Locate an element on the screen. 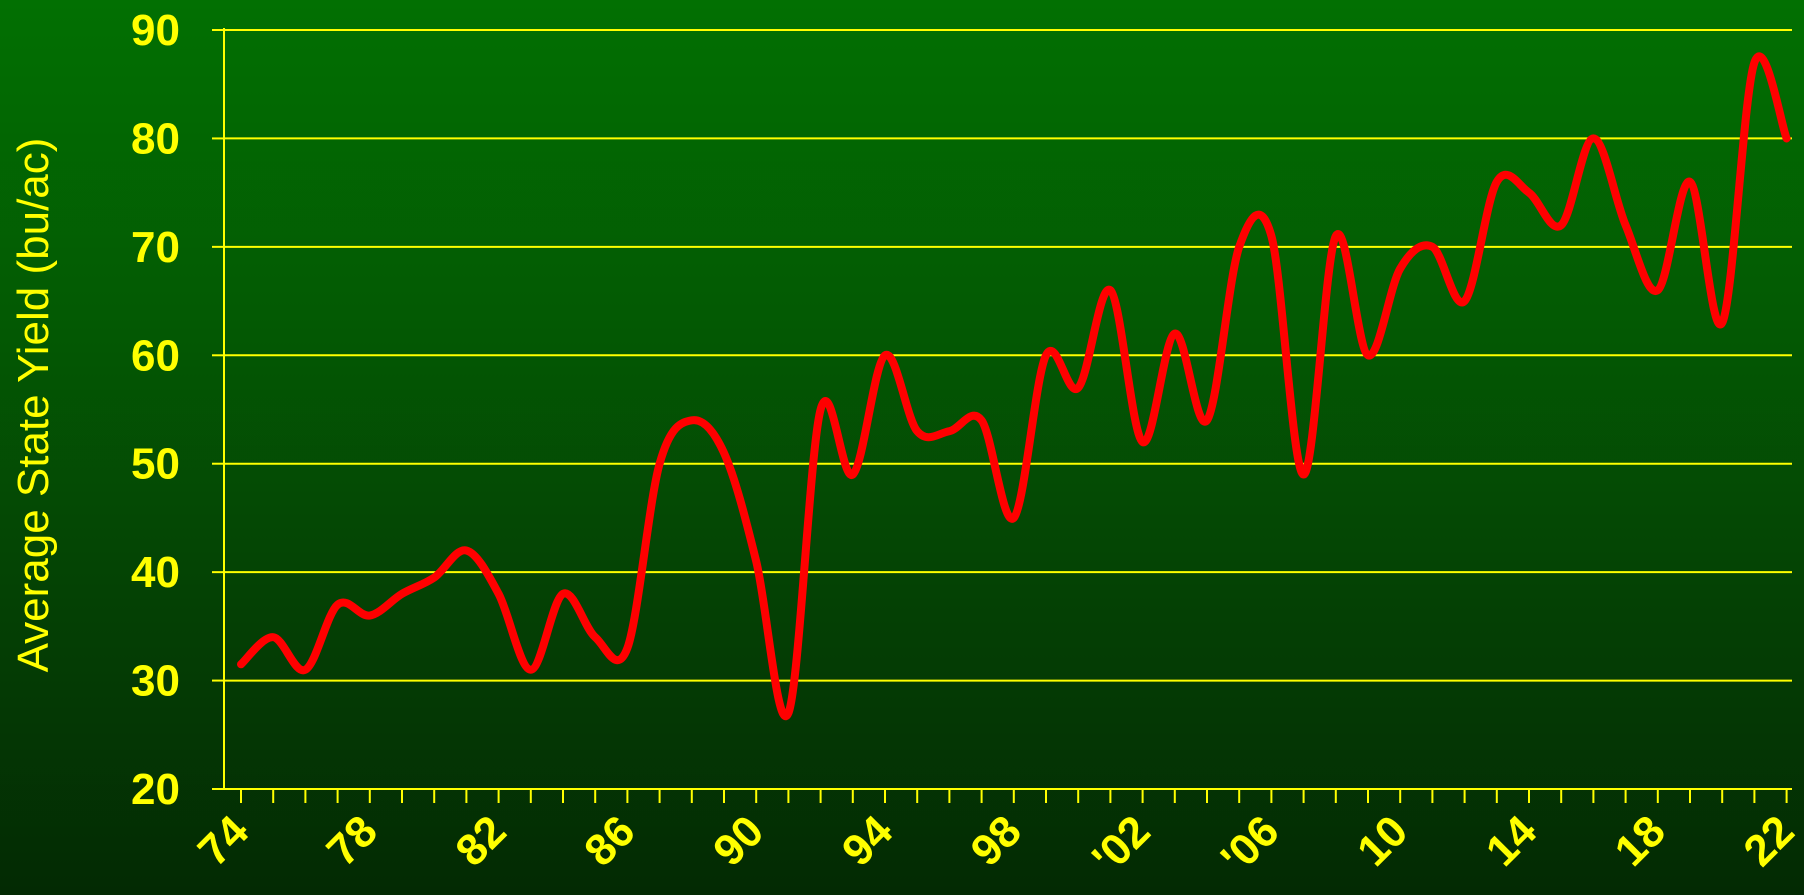  x-tick-label: 22 is located at coordinates (1768, 840).